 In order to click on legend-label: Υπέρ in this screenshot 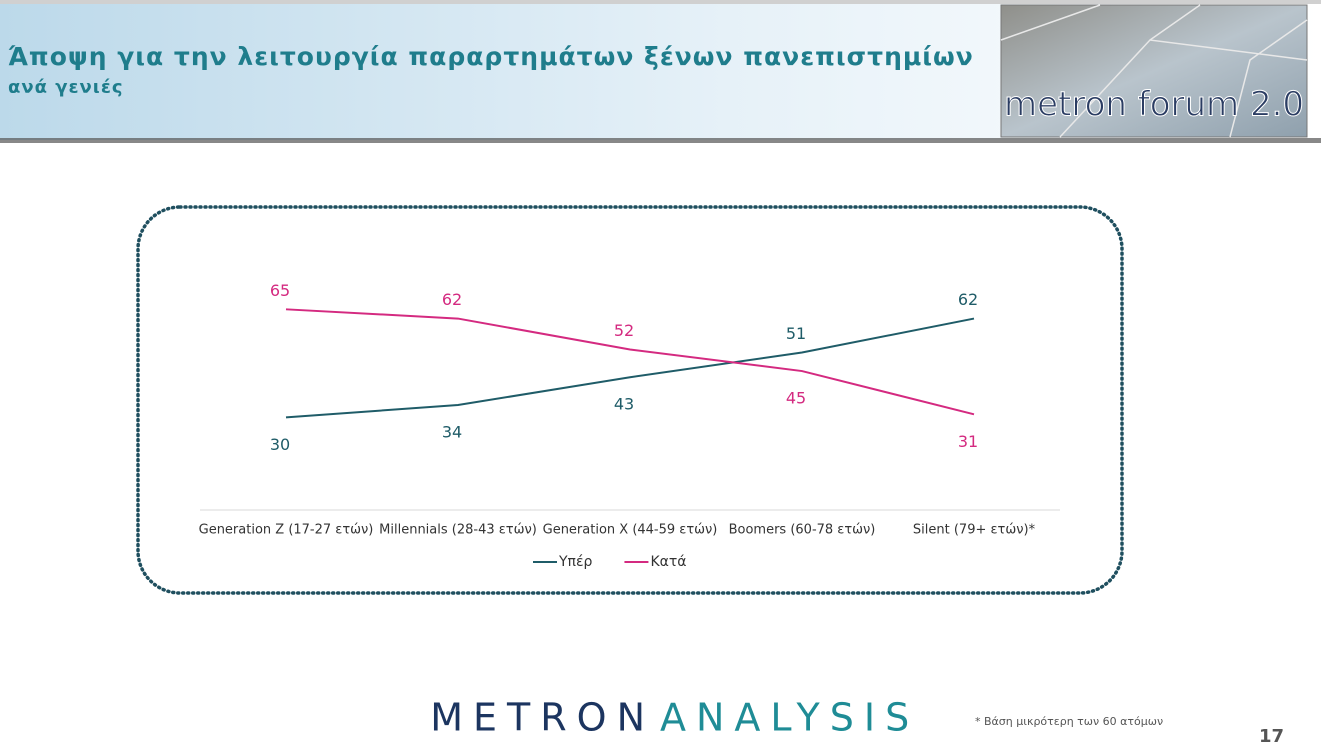, I will do `click(575, 562)`.